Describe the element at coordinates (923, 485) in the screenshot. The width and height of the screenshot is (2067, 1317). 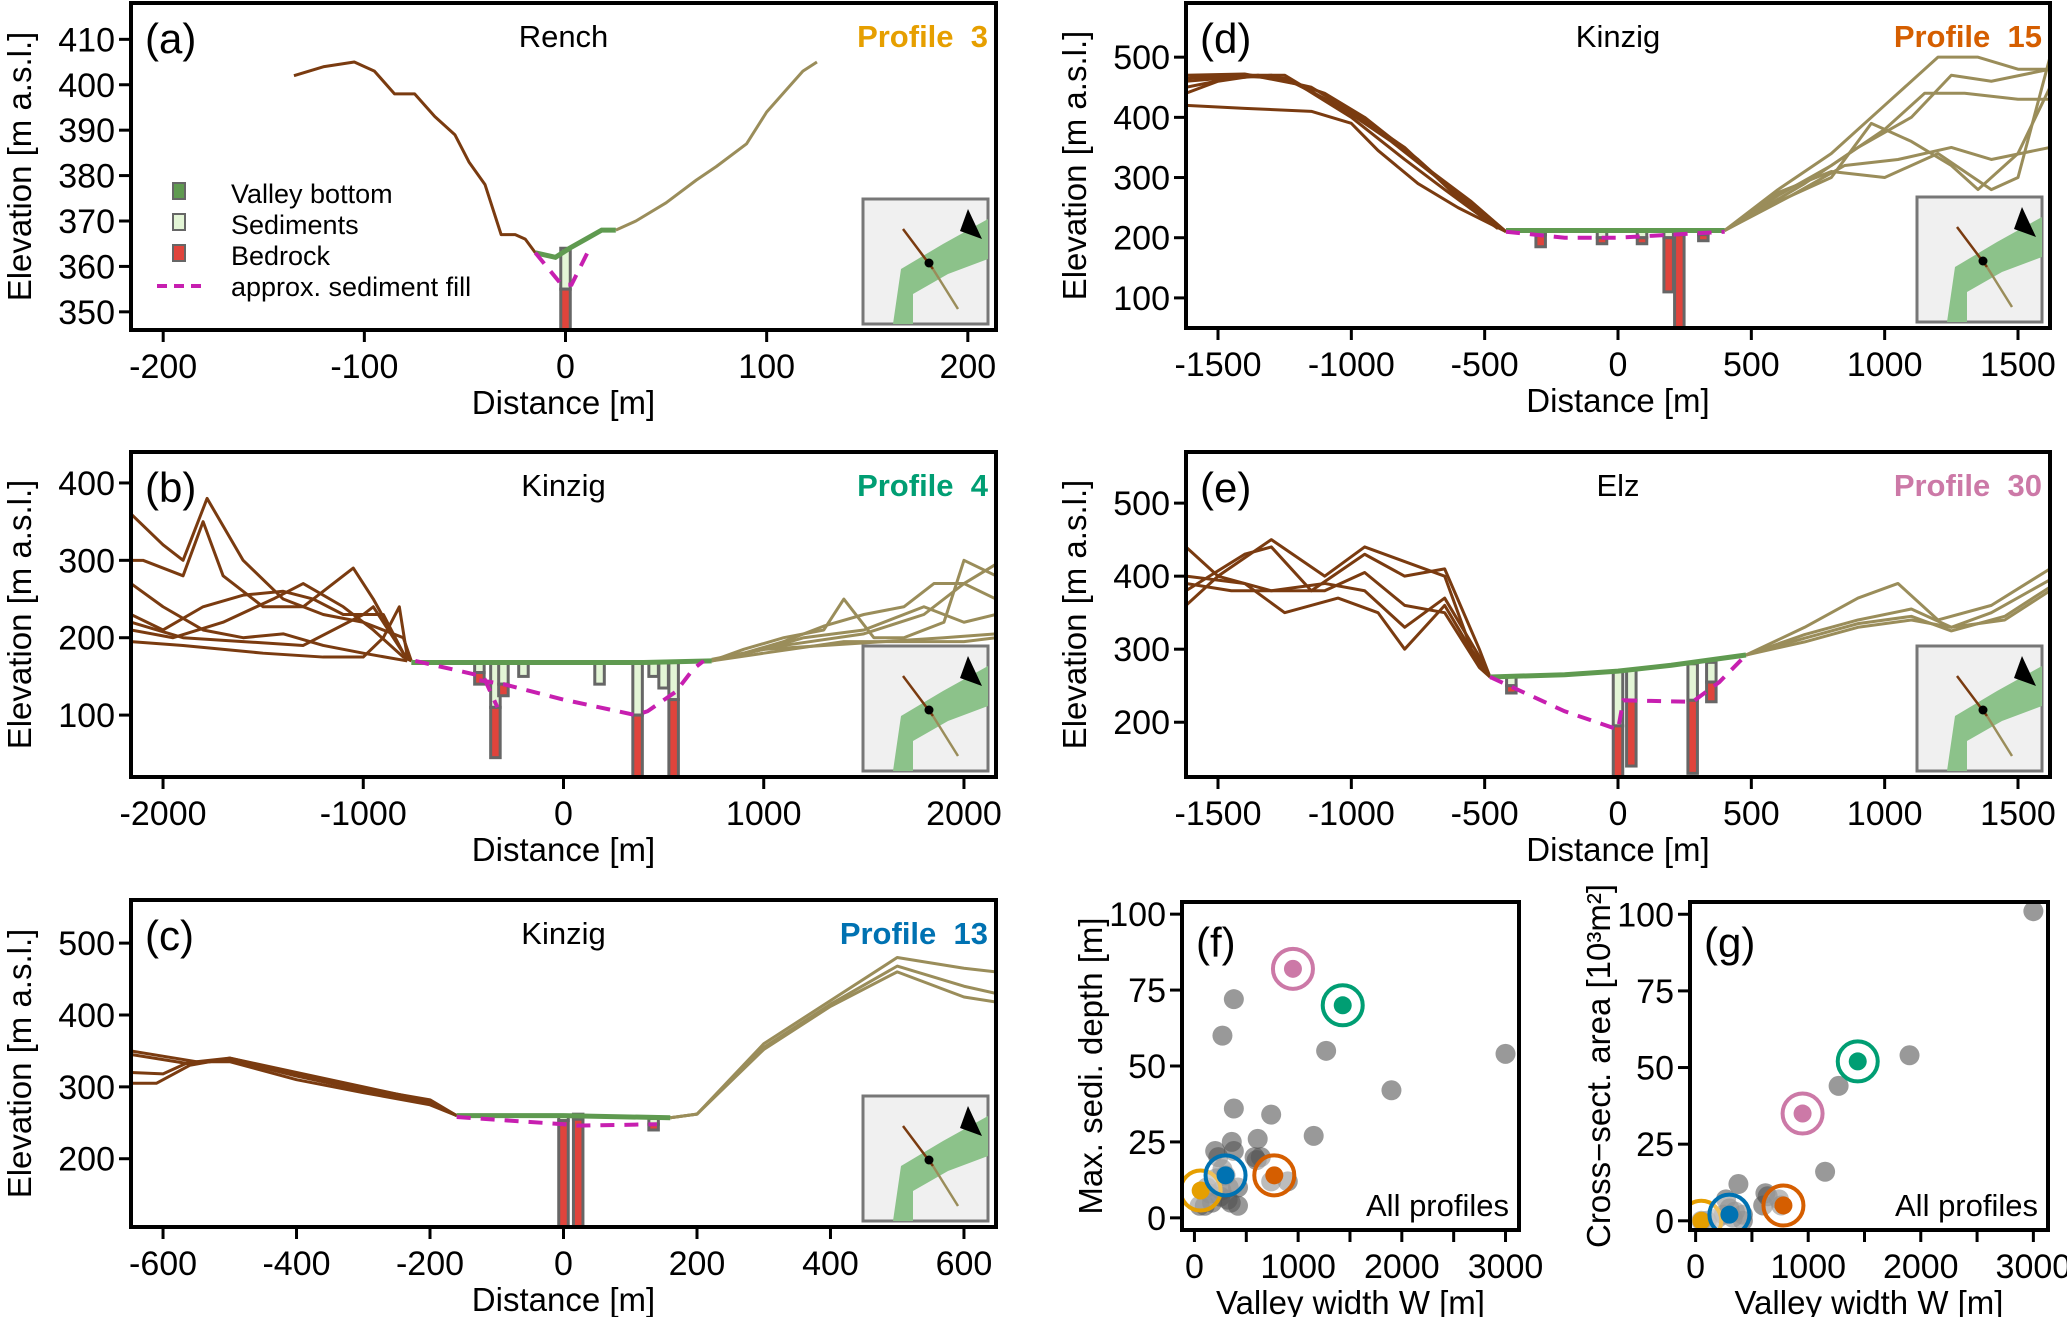
I see `profile-label: Profile 4` at that location.